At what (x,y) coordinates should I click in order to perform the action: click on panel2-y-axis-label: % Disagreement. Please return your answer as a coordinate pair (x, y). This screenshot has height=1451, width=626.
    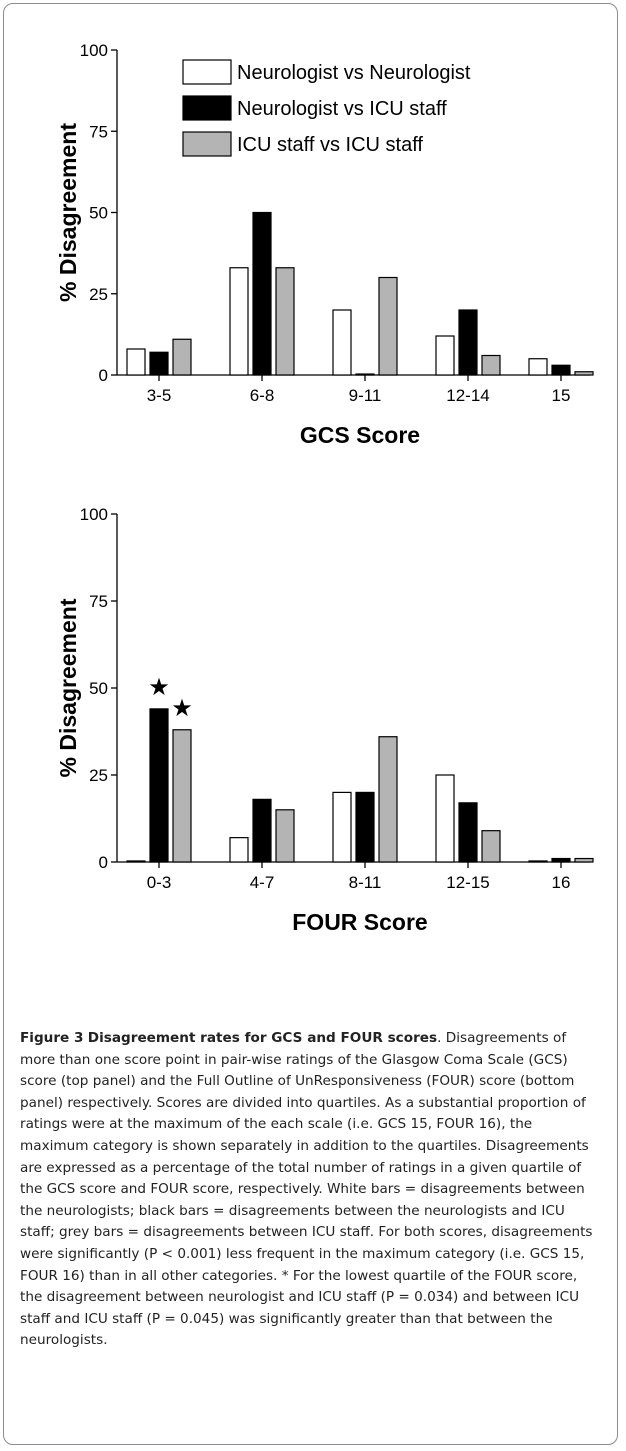
    Looking at the image, I should click on (68, 687).